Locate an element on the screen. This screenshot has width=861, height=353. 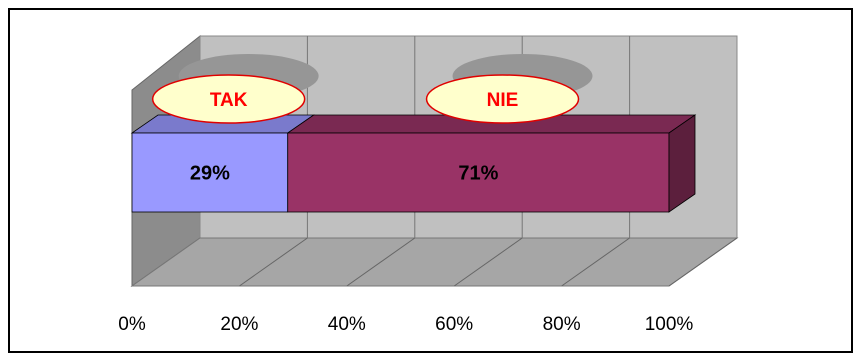
chart-floor is located at coordinates (434, 262).